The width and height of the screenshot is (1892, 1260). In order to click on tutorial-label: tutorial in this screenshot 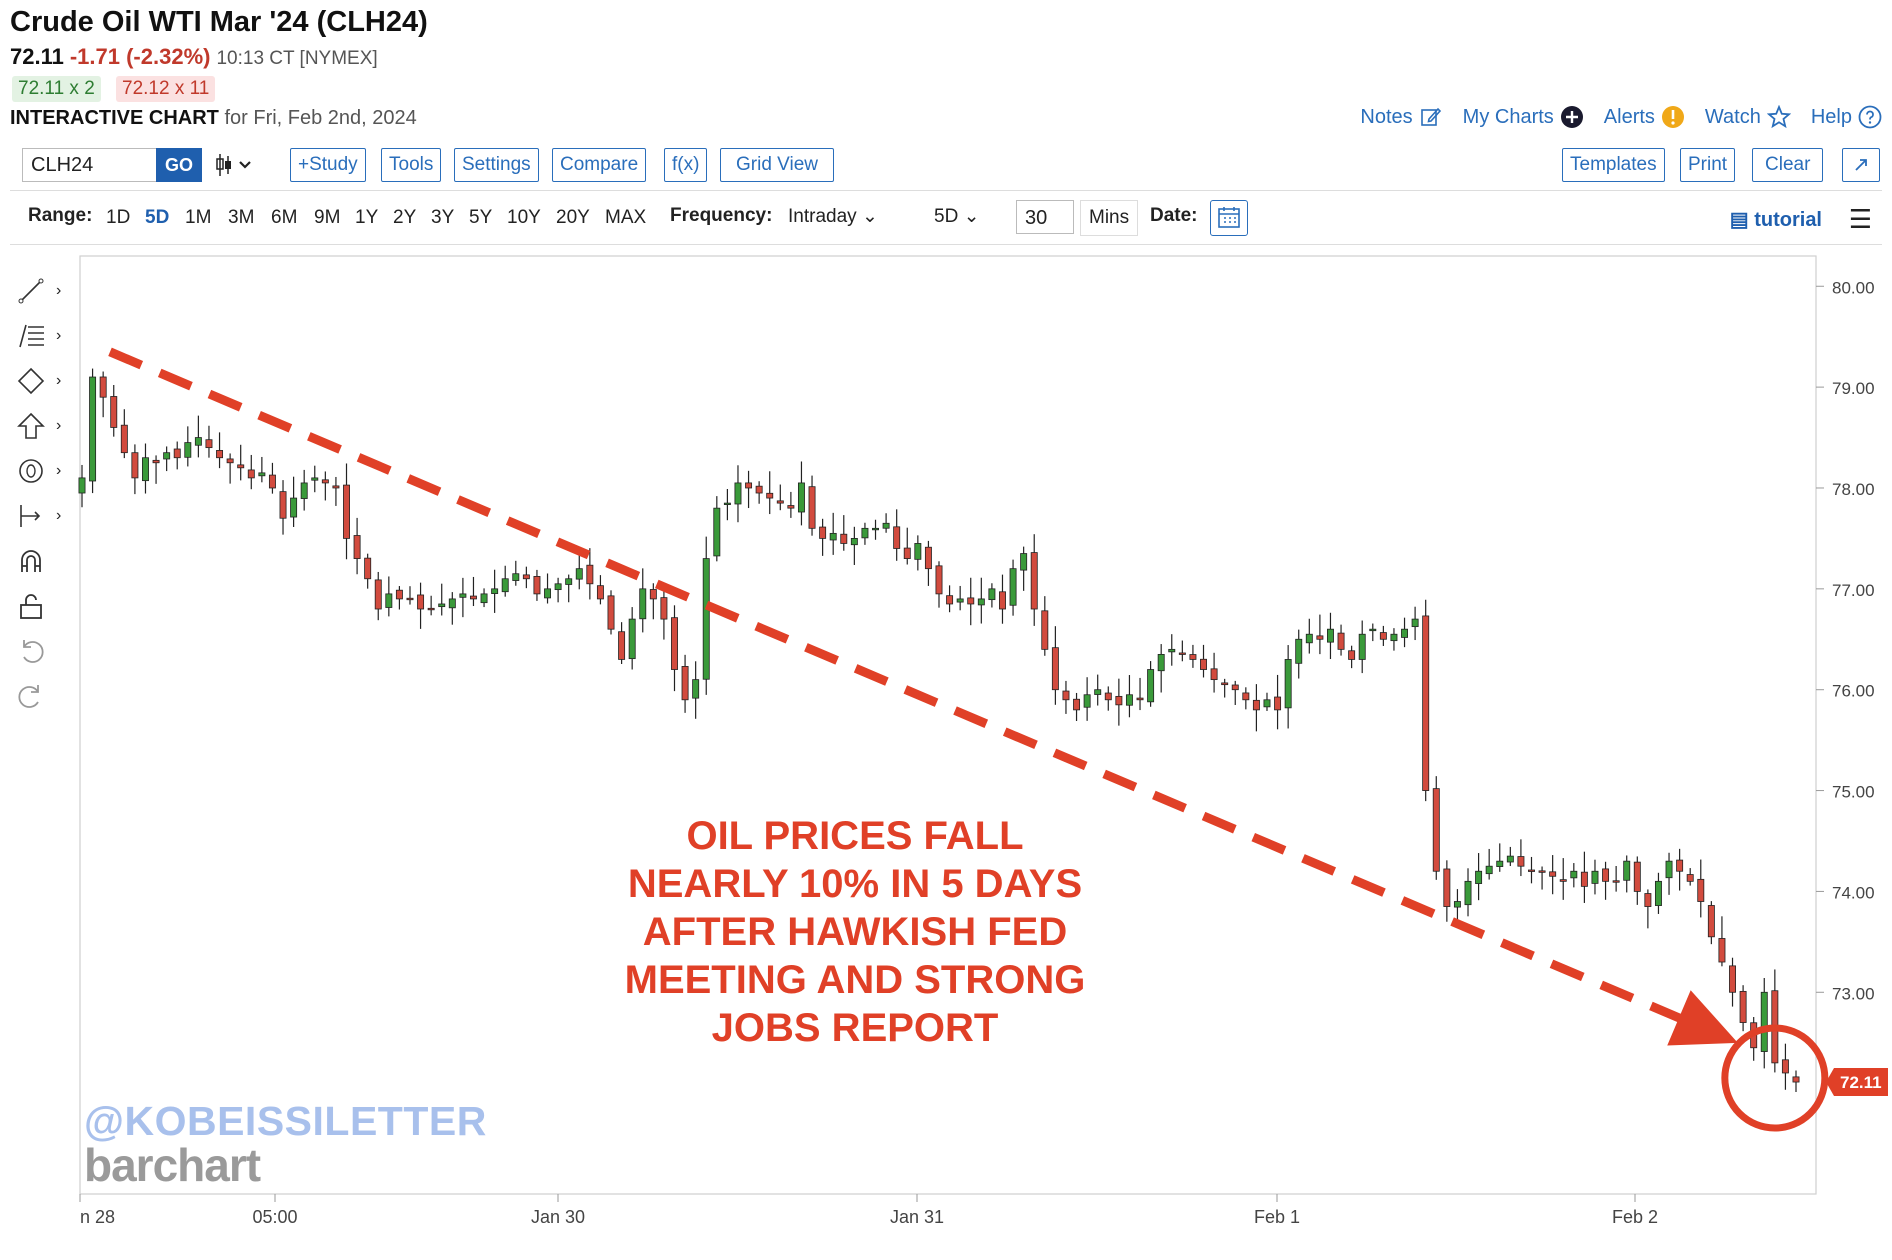, I will do `click(1788, 220)`.